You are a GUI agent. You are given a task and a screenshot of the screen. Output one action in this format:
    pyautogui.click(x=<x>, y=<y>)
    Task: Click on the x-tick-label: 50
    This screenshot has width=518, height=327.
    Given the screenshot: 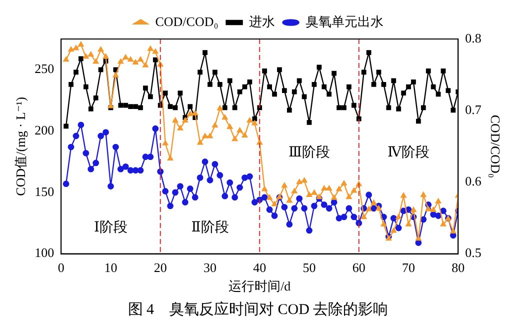 What is the action you would take?
    pyautogui.click(x=309, y=268)
    